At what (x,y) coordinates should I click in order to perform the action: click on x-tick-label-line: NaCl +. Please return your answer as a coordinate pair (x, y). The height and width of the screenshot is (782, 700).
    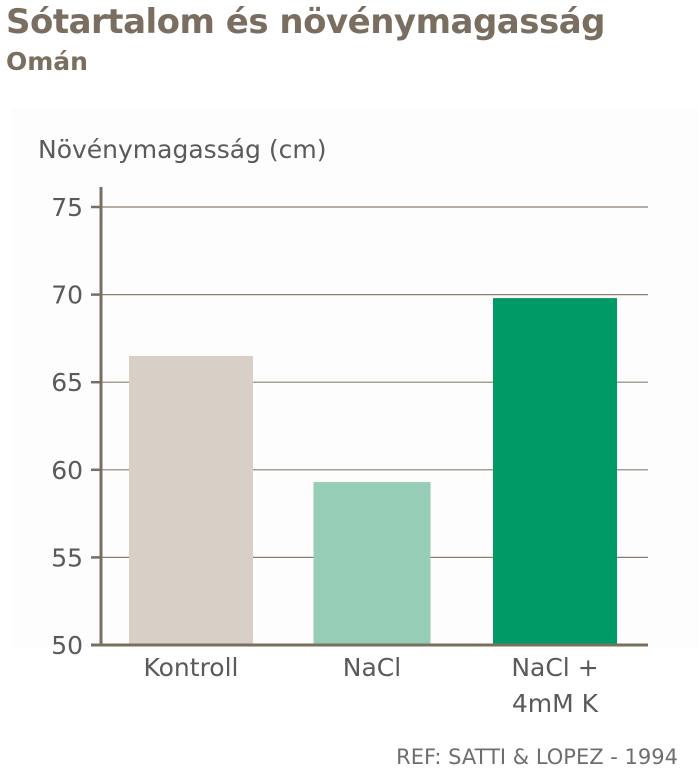
    Looking at the image, I should click on (554, 667).